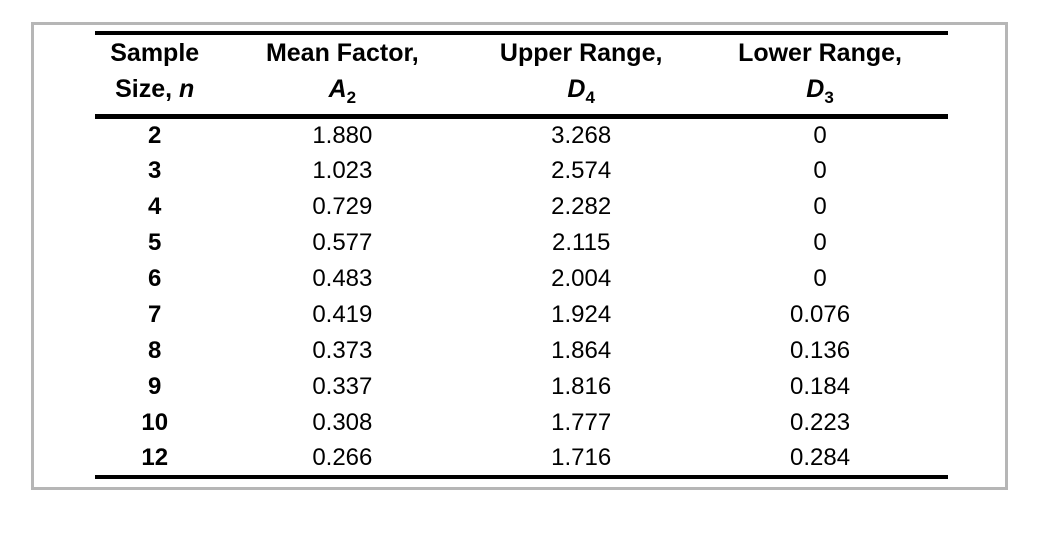 The height and width of the screenshot is (550, 1054). I want to click on column-header-lower-range: Lower Range, D3, so click(820, 76).